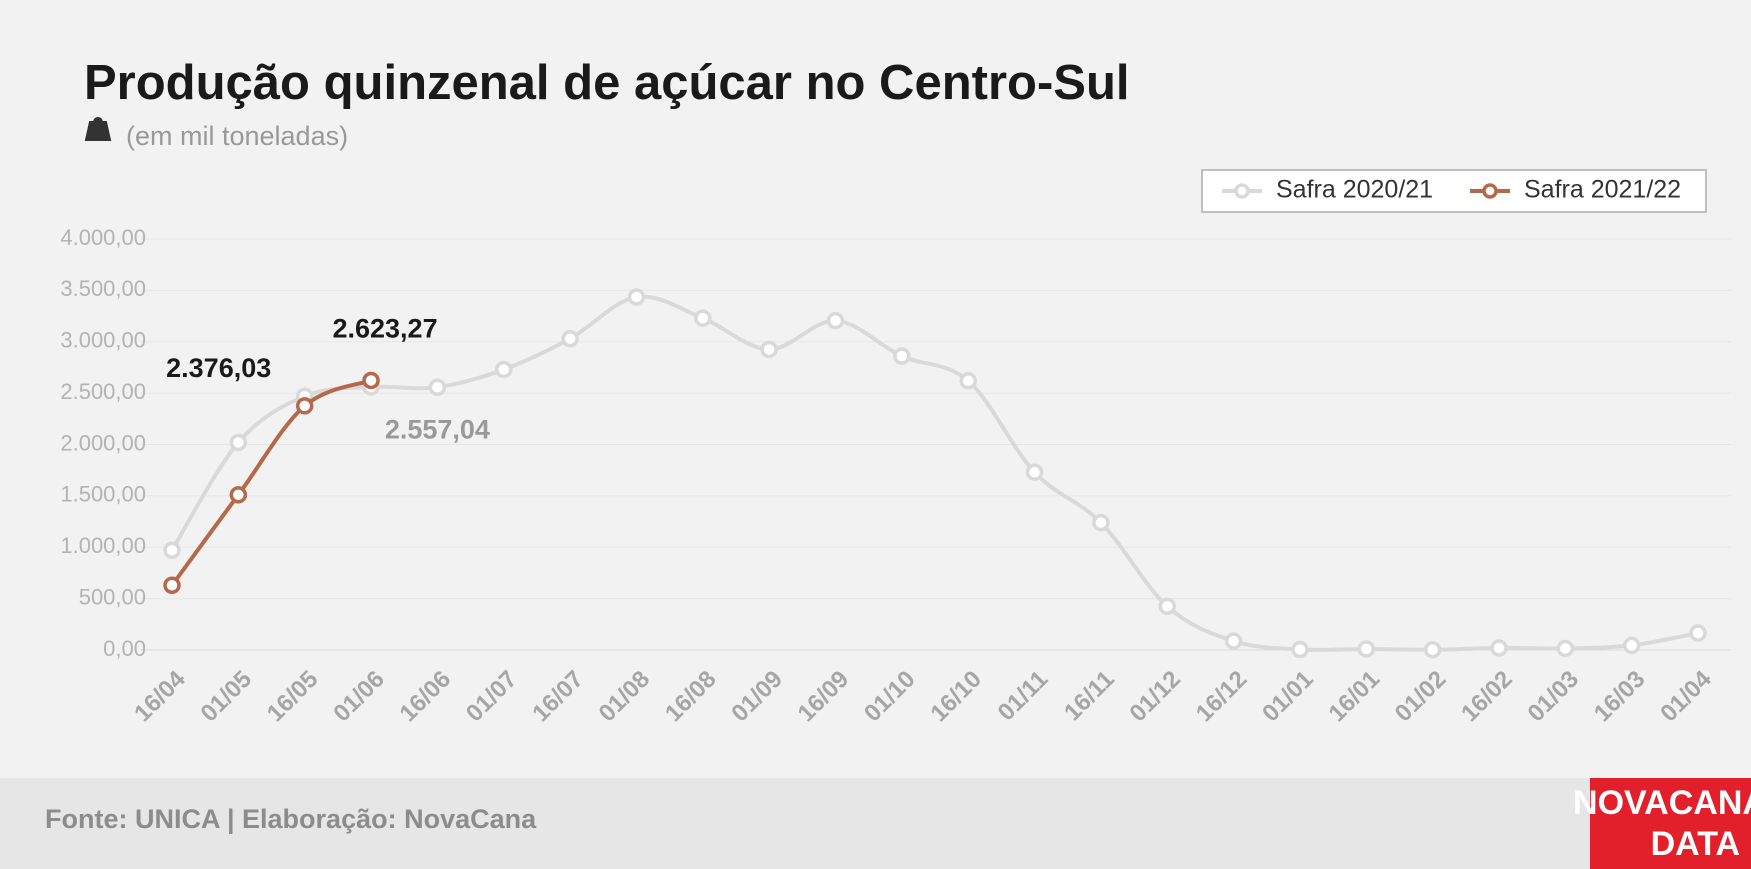 The image size is (1751, 869). Describe the element at coordinates (1602, 190) in the screenshot. I see `legend-label: Safra 2021/22` at that location.